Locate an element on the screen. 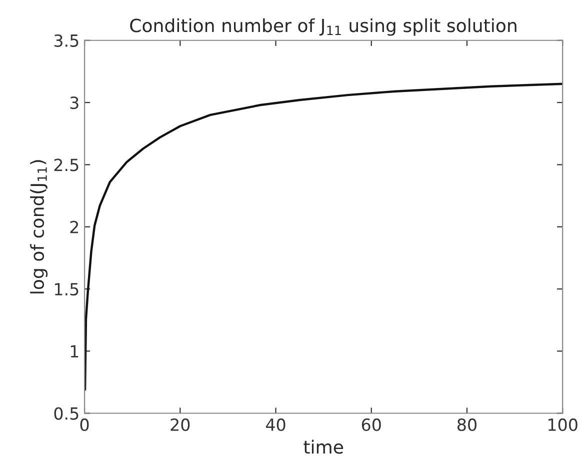 This screenshot has width=583, height=475. x-tick-label: 0 is located at coordinates (84, 425).